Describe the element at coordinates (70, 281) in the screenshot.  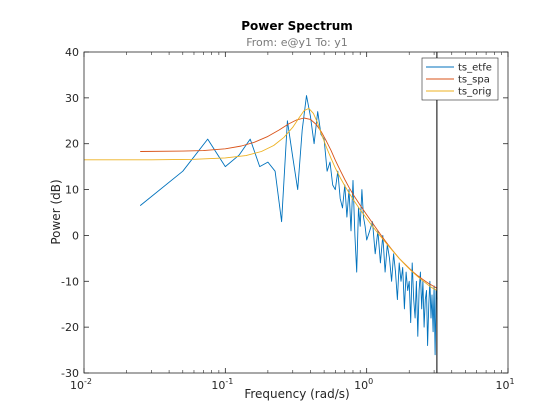
I see `y-tick-label: -10` at that location.